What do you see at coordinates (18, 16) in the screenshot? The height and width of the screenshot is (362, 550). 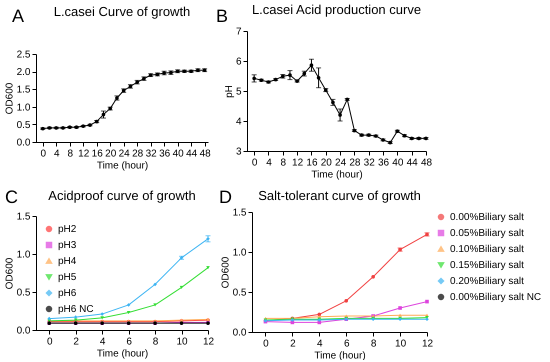 I see `text: A` at bounding box center [18, 16].